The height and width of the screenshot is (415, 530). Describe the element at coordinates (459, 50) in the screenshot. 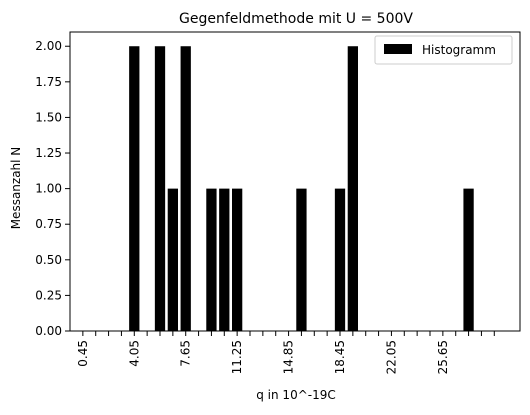

I see `legend-label: Histogramm` at that location.